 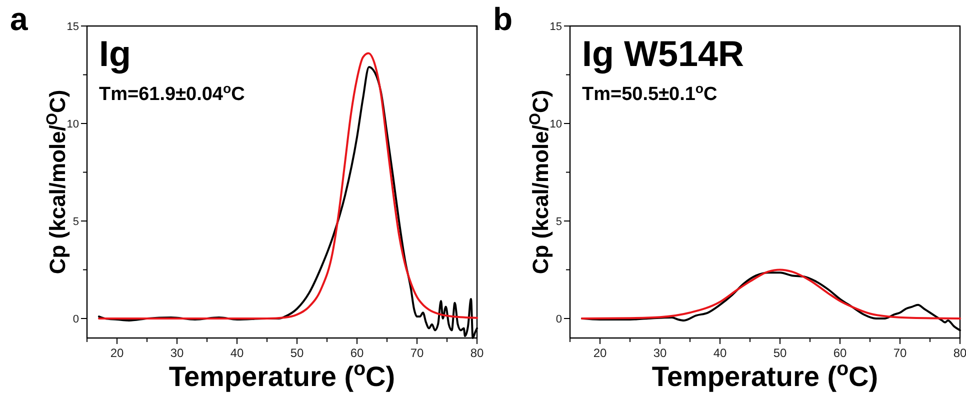 I want to click on text: a, so click(x=19, y=19).